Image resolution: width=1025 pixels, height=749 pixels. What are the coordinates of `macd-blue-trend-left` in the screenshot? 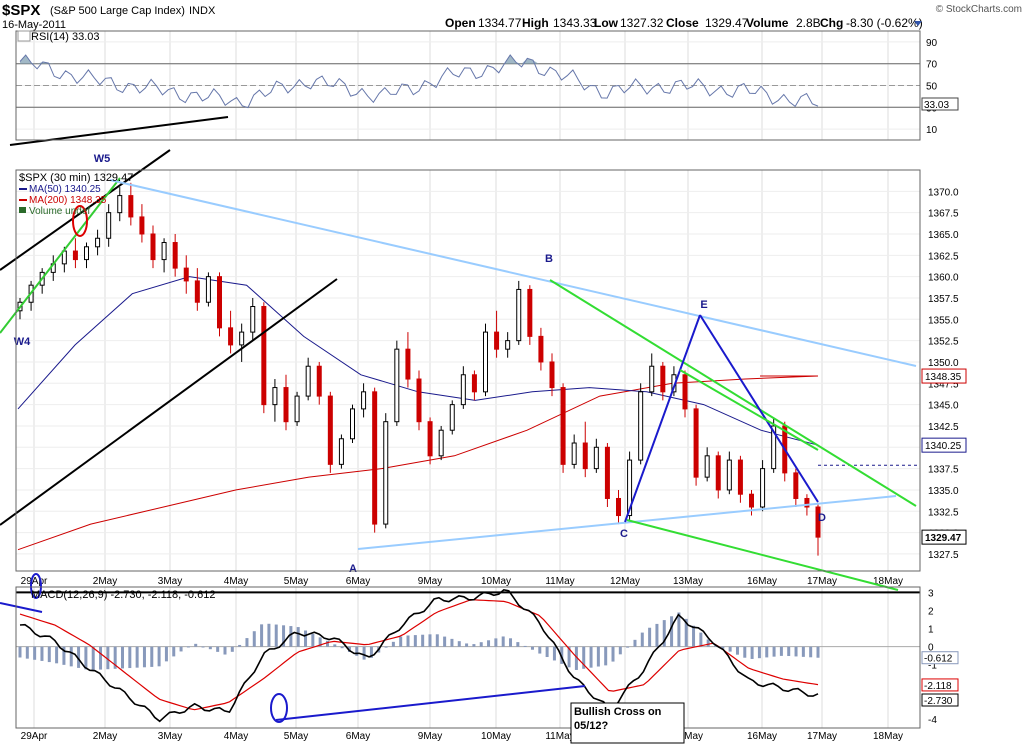 It's located at (21, 607).